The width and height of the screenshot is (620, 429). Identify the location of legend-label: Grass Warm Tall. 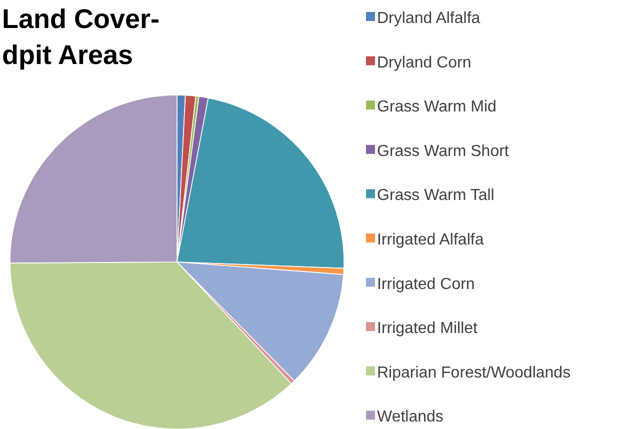
(435, 195).